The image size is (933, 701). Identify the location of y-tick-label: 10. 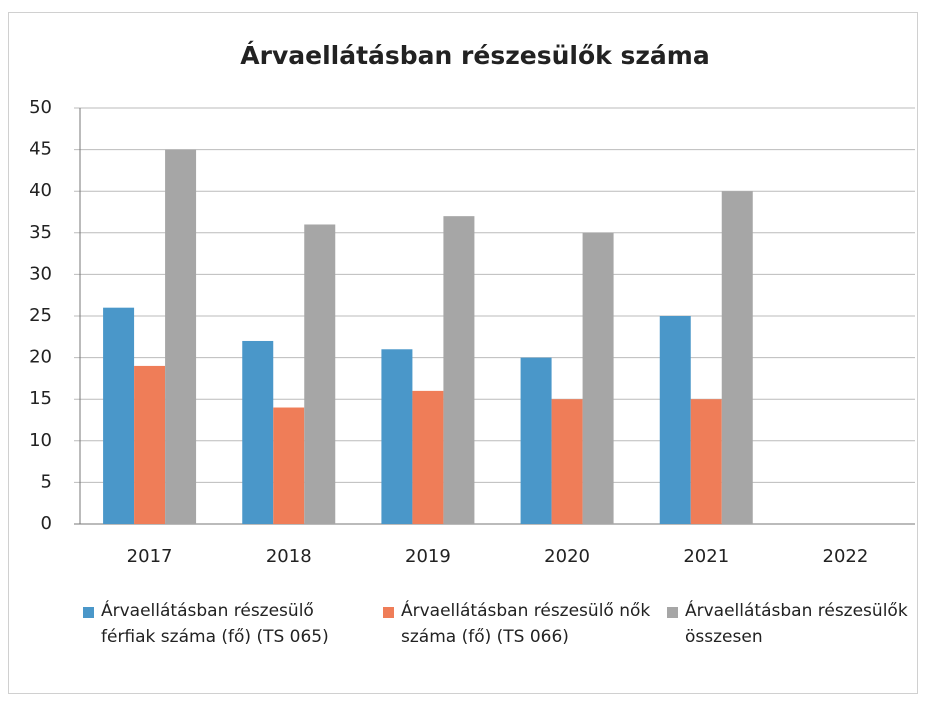
(40, 440).